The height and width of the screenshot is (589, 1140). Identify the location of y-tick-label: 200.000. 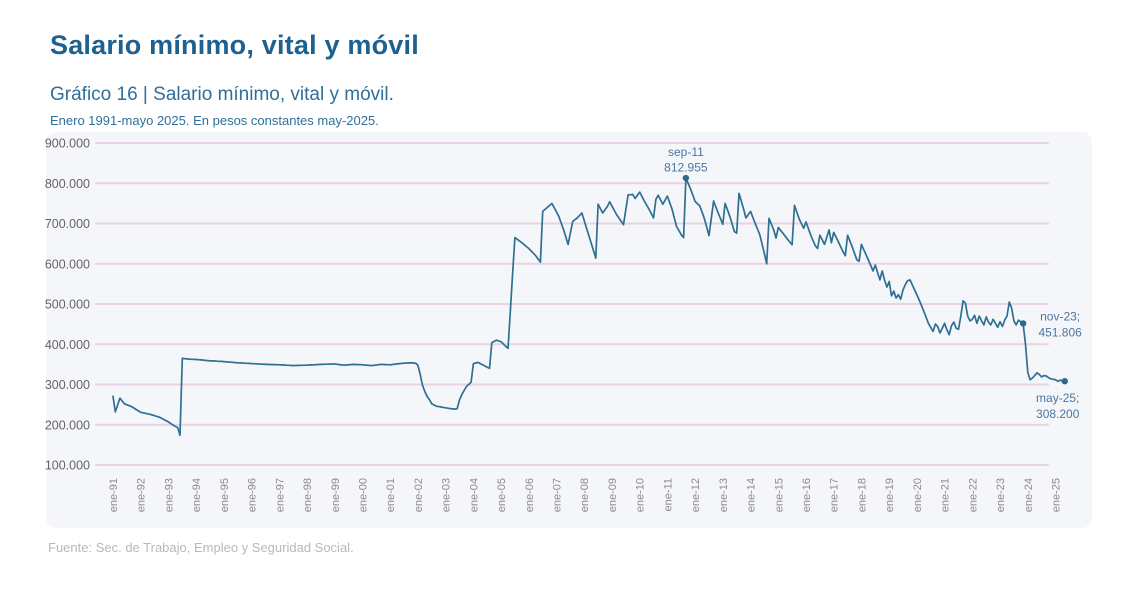
(67, 425).